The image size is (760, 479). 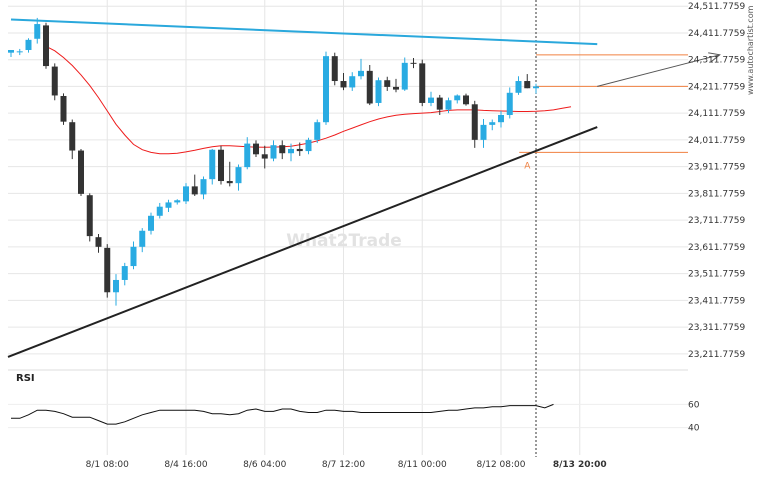 What do you see at coordinates (717, 194) in the screenshot?
I see `y-tick-label: 23,811.7759` at bounding box center [717, 194].